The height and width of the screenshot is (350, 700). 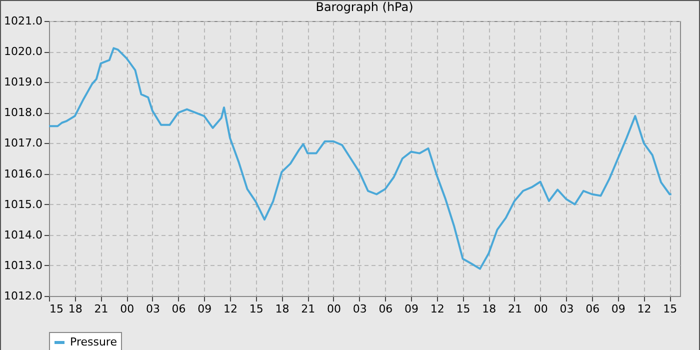 I want to click on y-tick-label: 1012.0, so click(x=23, y=296).